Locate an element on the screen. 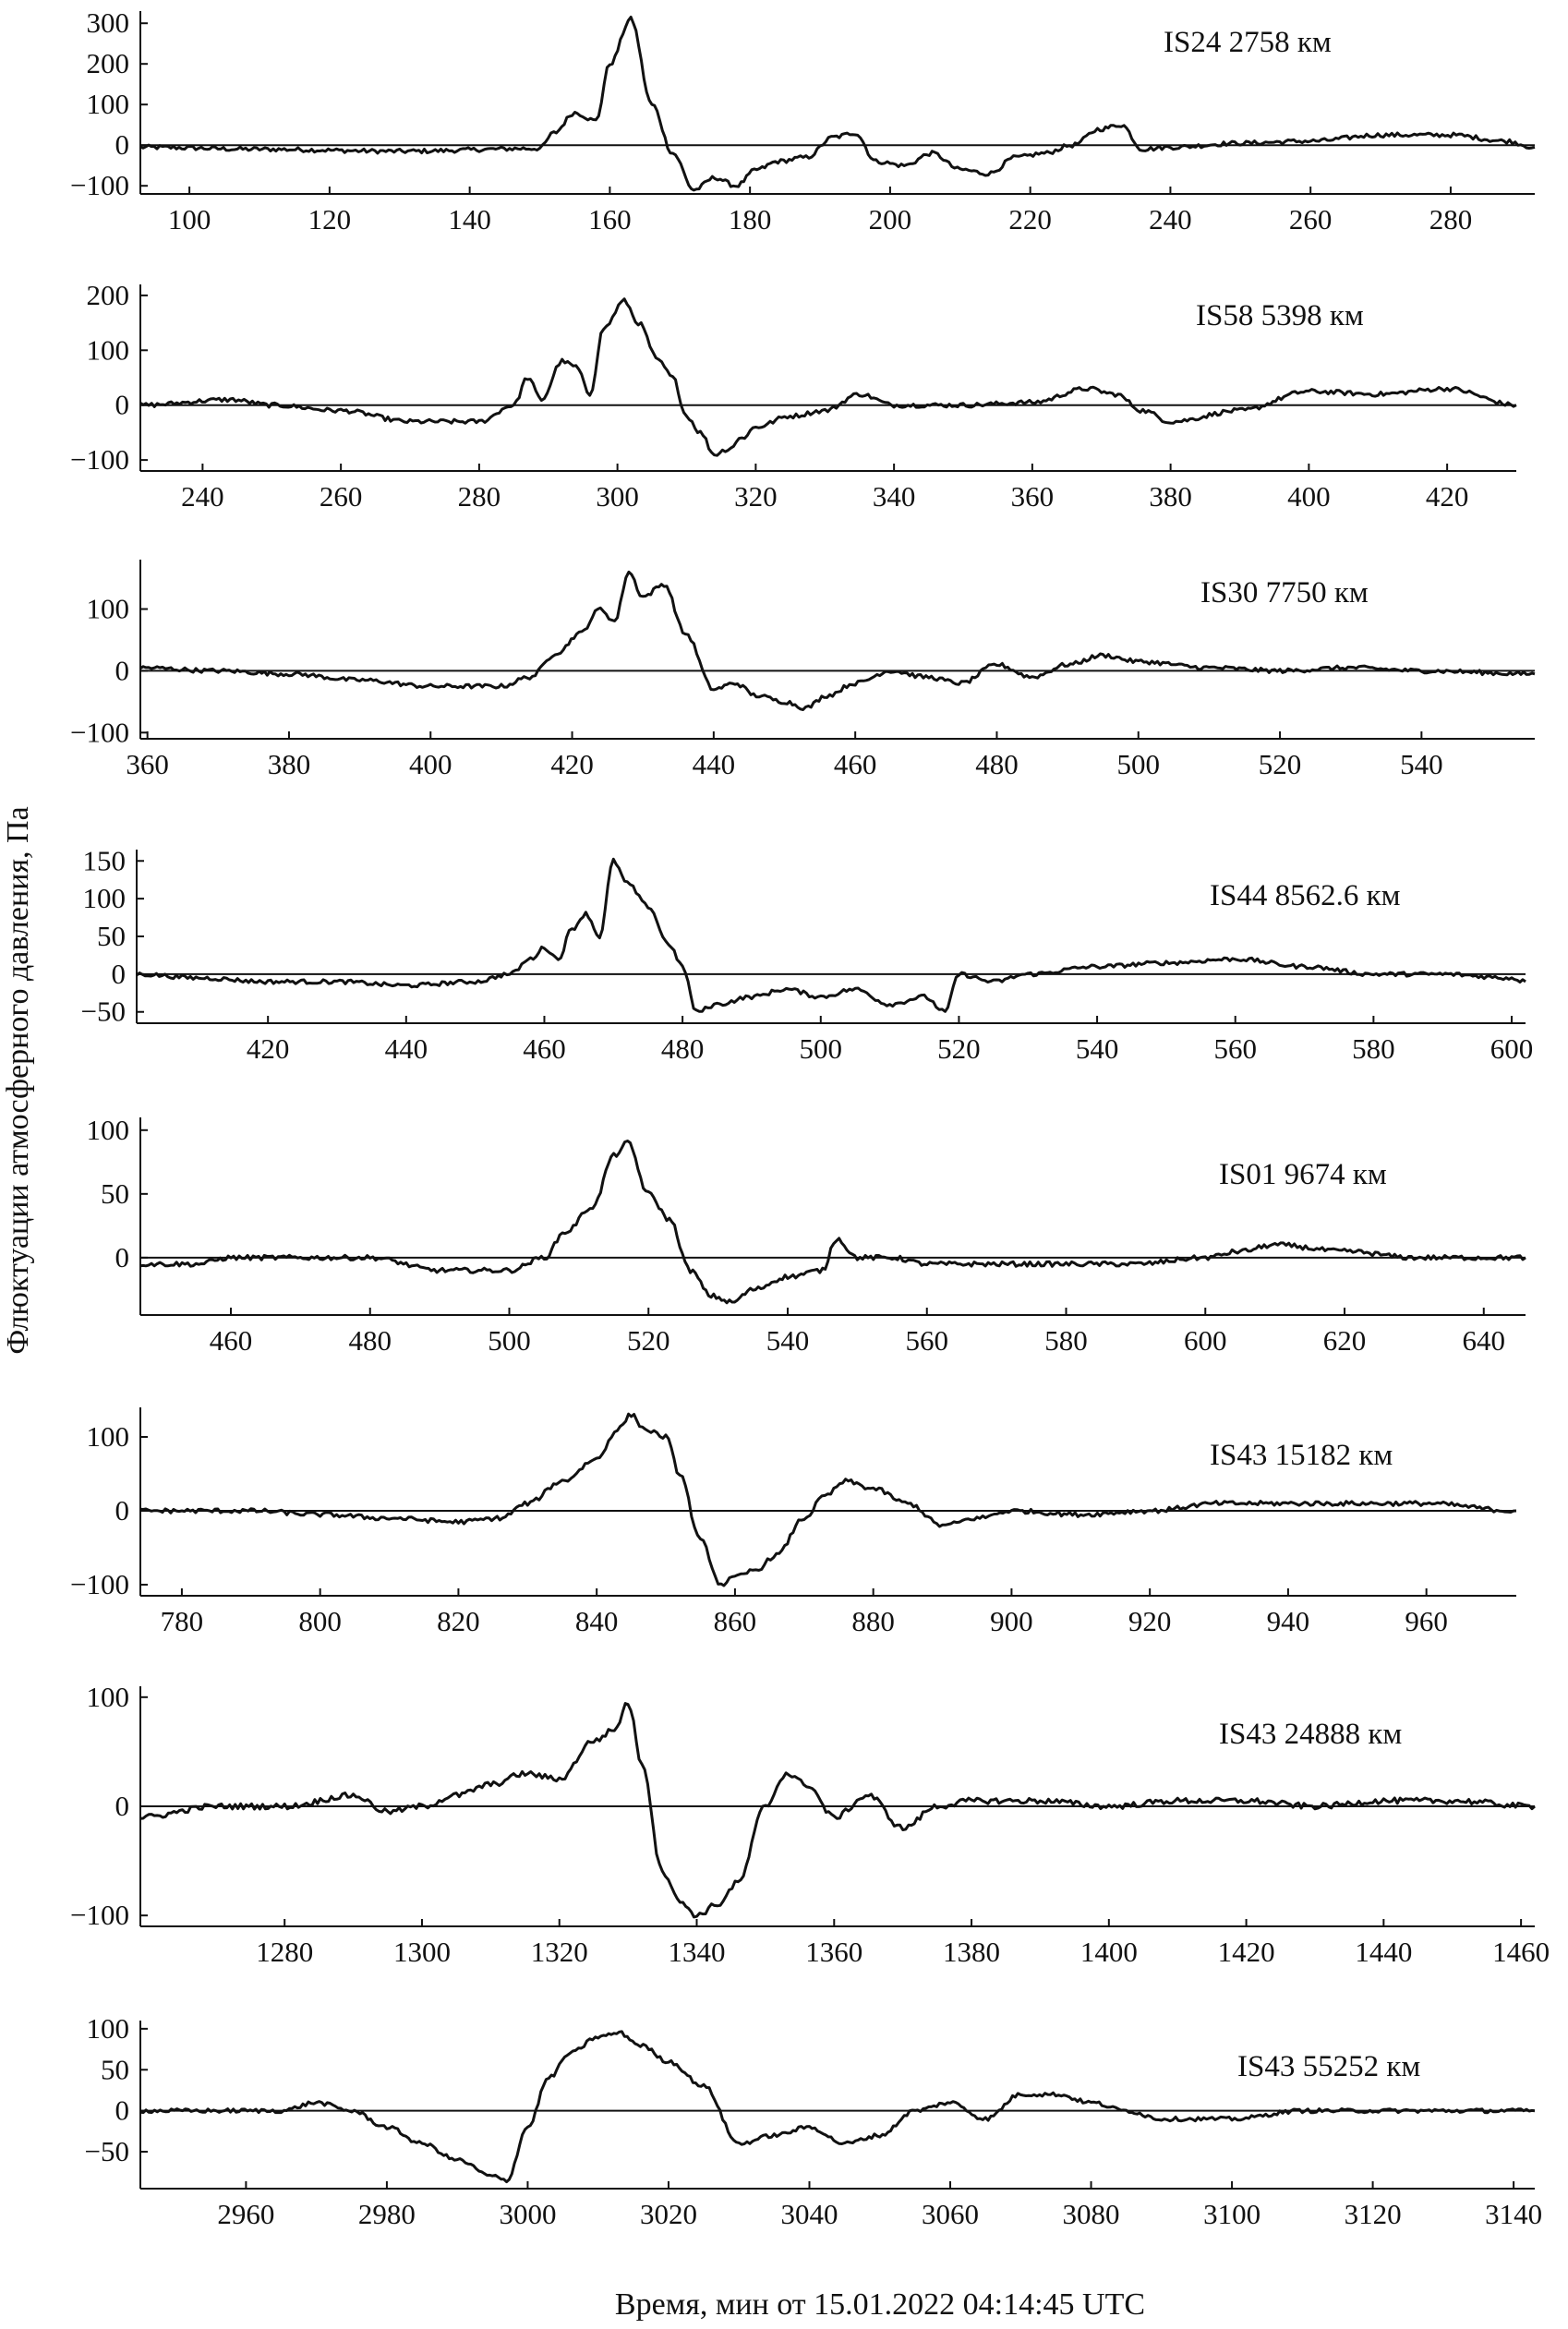  x-tick-label: 340 is located at coordinates (895, 497).